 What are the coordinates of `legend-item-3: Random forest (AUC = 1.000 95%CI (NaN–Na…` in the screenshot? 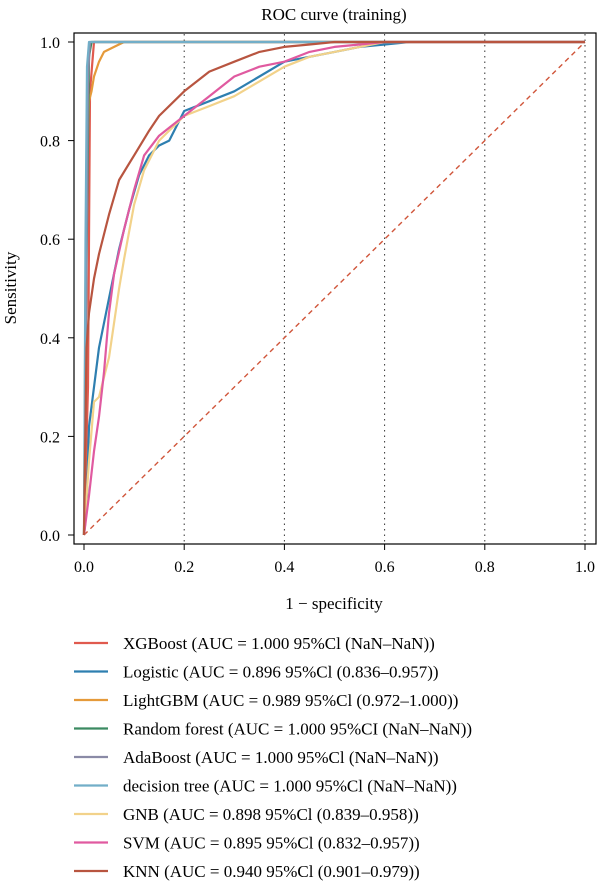 It's located at (273, 729).